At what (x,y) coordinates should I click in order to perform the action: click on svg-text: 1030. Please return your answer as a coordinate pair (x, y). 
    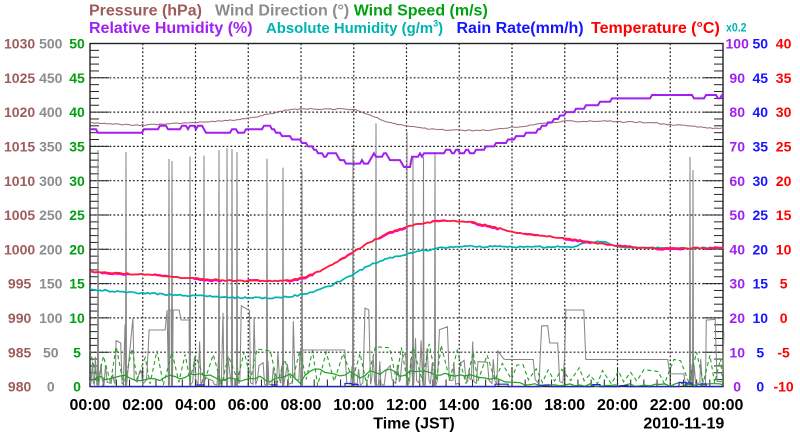
    Looking at the image, I should click on (19, 44).